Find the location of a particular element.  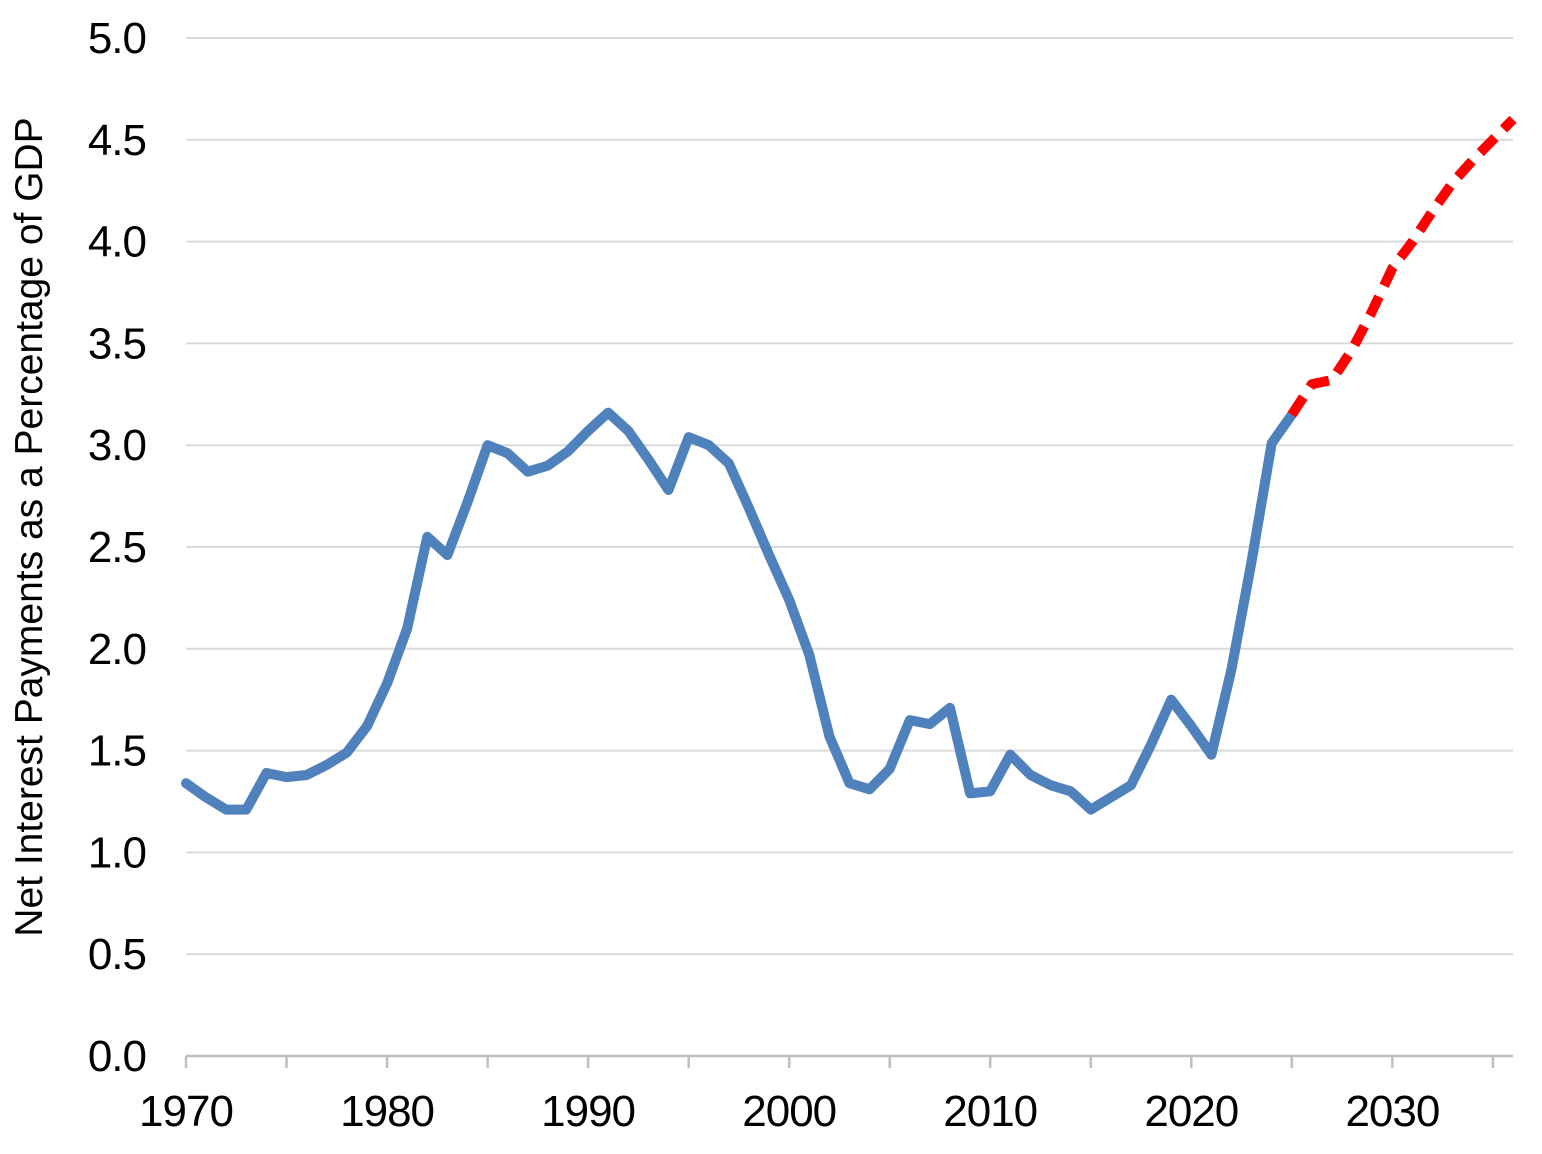

x-tick-label-2000: 2000 is located at coordinates (789, 1111).